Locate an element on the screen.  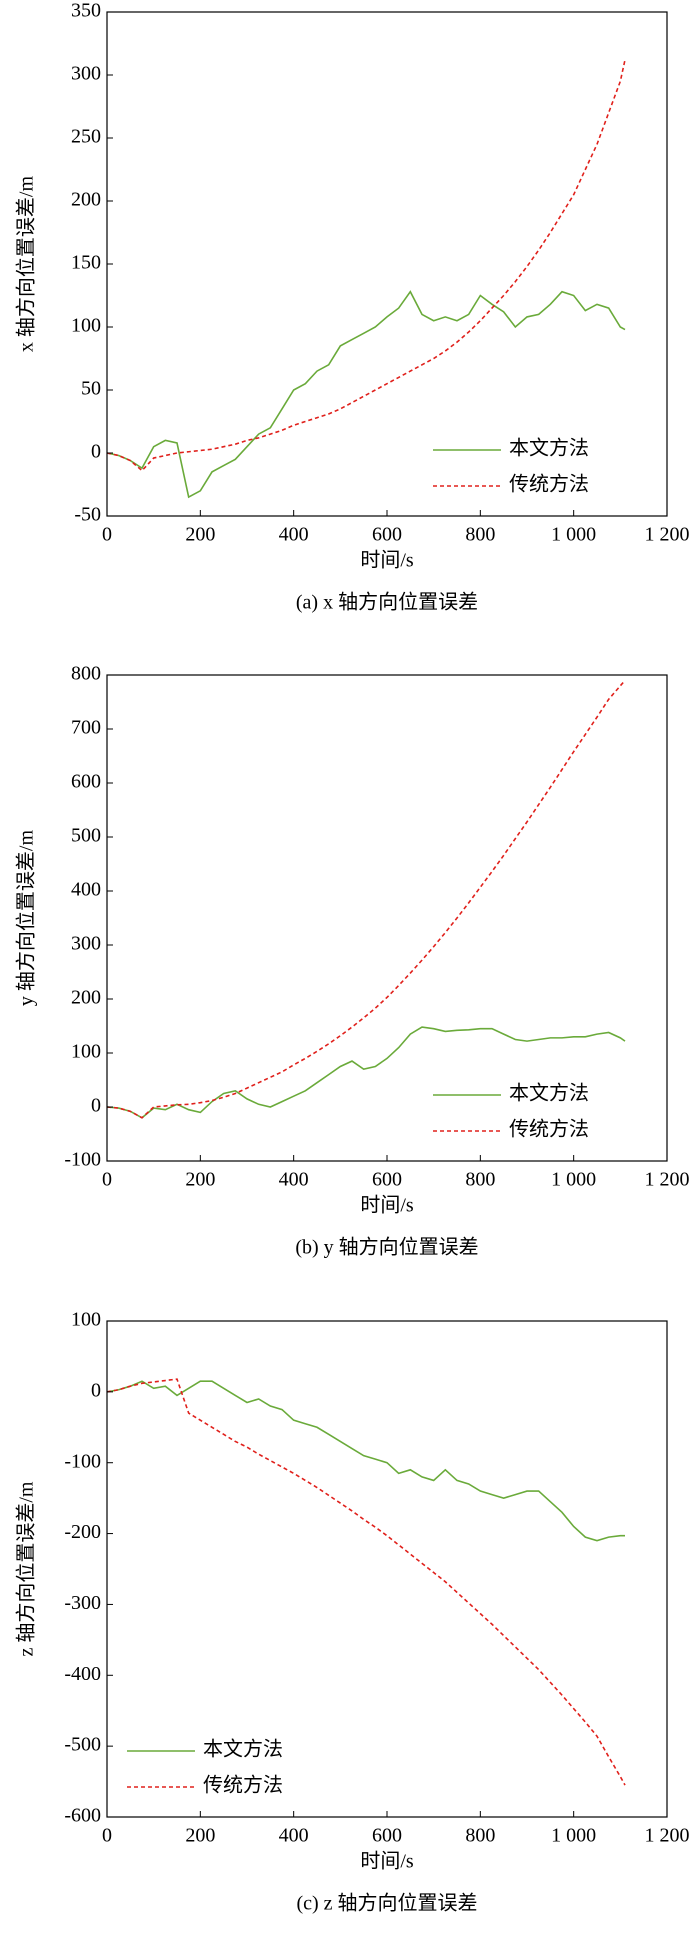
y-tick-label: -200 is located at coordinates (82, 1532).